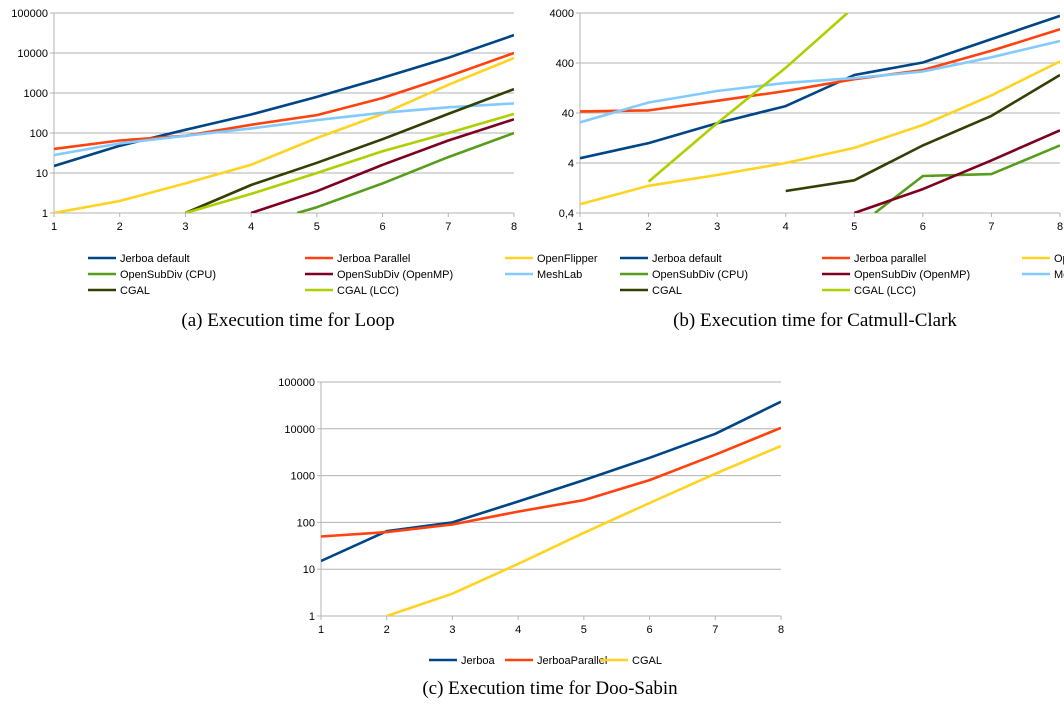 The width and height of the screenshot is (1064, 706). I want to click on series-line-jerboa, so click(551, 481).